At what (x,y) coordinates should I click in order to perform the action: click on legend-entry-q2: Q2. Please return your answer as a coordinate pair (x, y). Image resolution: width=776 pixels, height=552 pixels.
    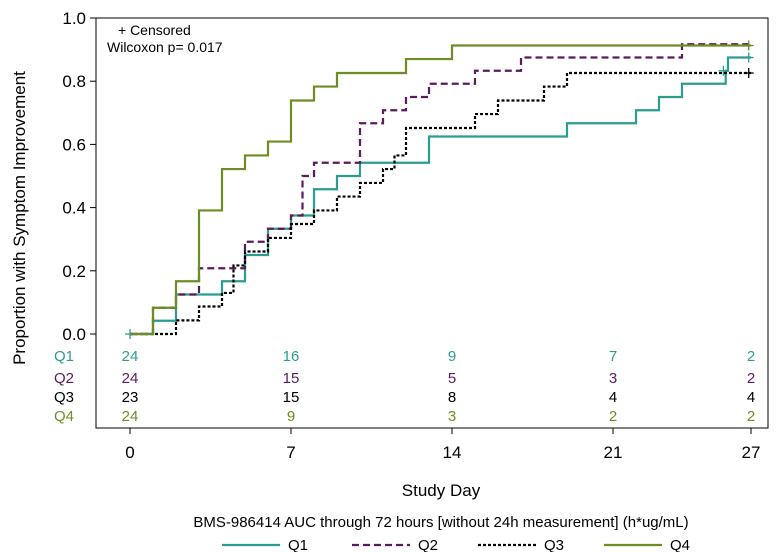
    Looking at the image, I should click on (428, 544).